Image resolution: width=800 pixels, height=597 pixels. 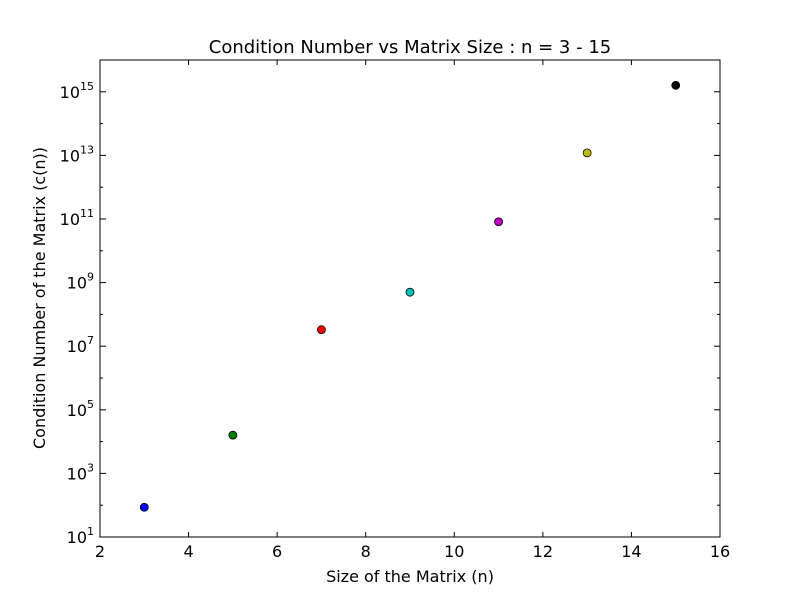 I want to click on y-tick-label: 10¹⁵, so click(x=77, y=91).